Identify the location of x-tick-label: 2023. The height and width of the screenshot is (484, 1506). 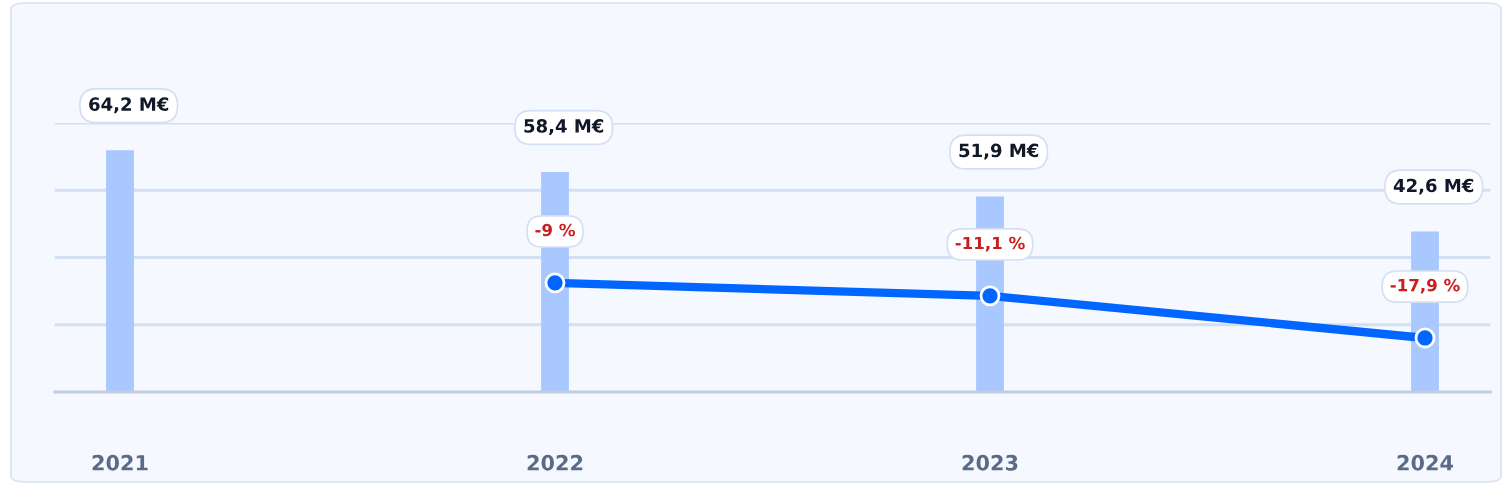
(990, 462).